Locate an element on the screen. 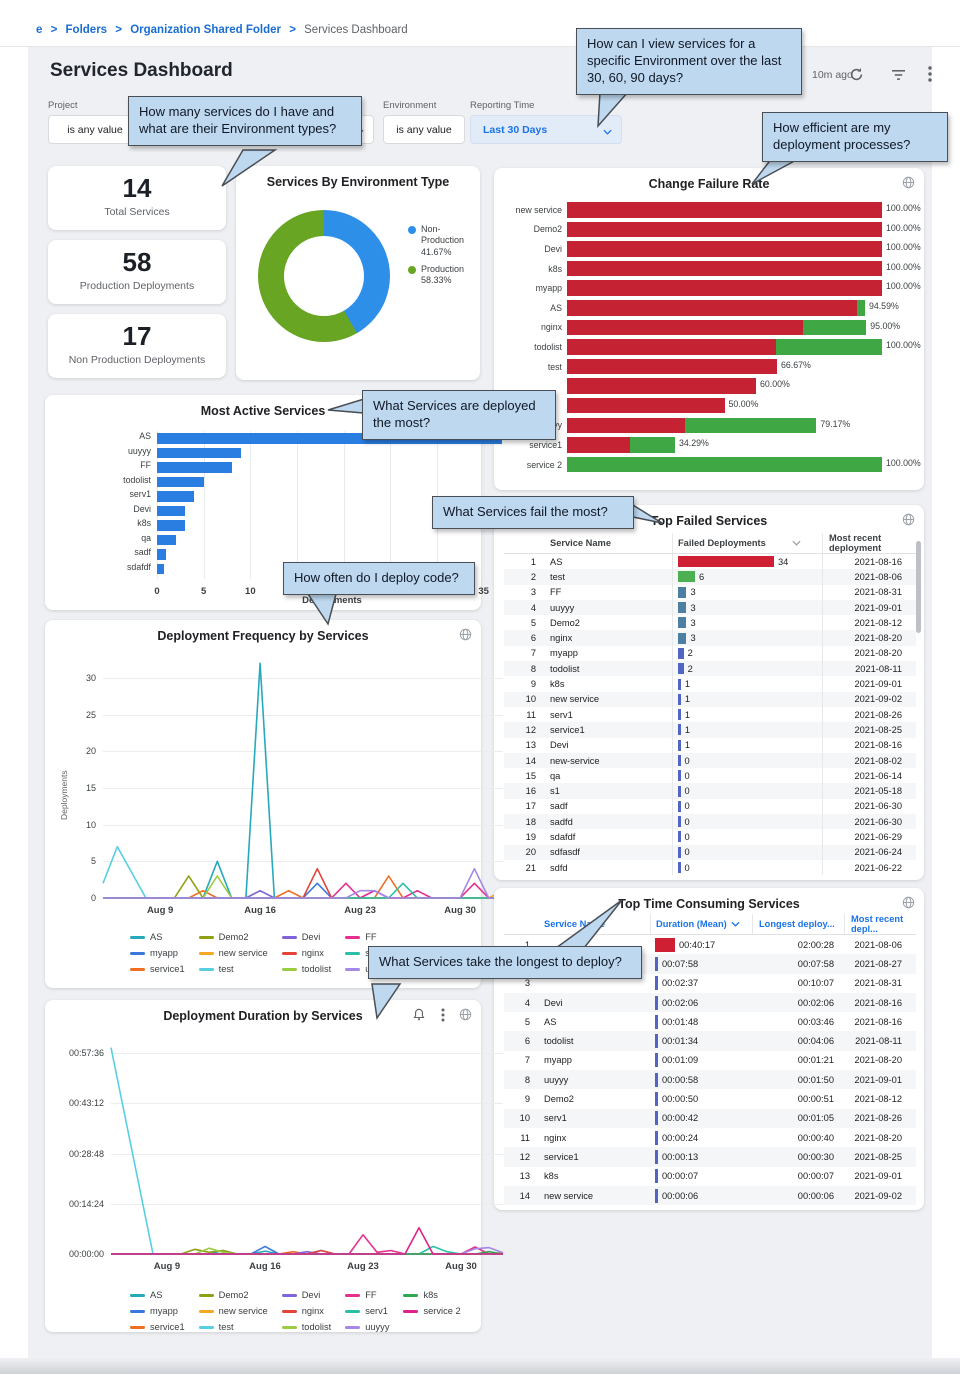 Image resolution: width=960 pixels, height=1374 pixels. cell-value: 00:00:58 is located at coordinates (680, 1079).